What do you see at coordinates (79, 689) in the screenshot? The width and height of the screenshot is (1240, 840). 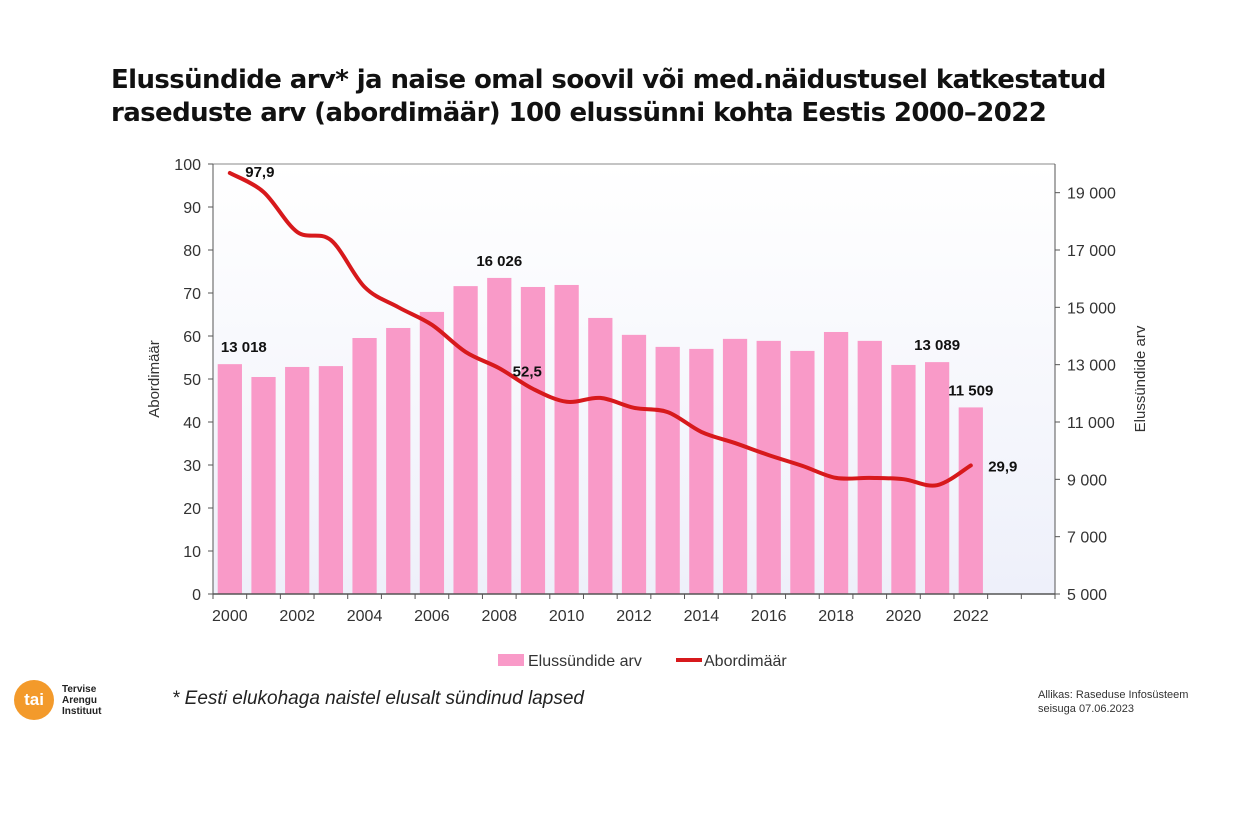 I see `logo-line: Tervise` at bounding box center [79, 689].